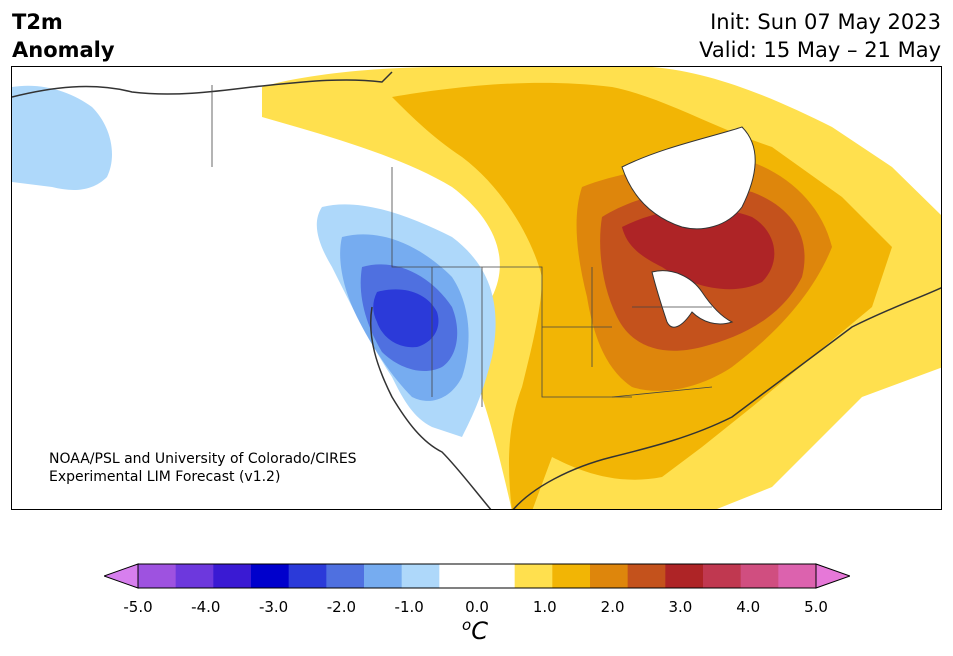 This screenshot has height=656, width=953. What do you see at coordinates (832, 576) in the screenshot?
I see `colorbar-max-arrow` at bounding box center [832, 576].